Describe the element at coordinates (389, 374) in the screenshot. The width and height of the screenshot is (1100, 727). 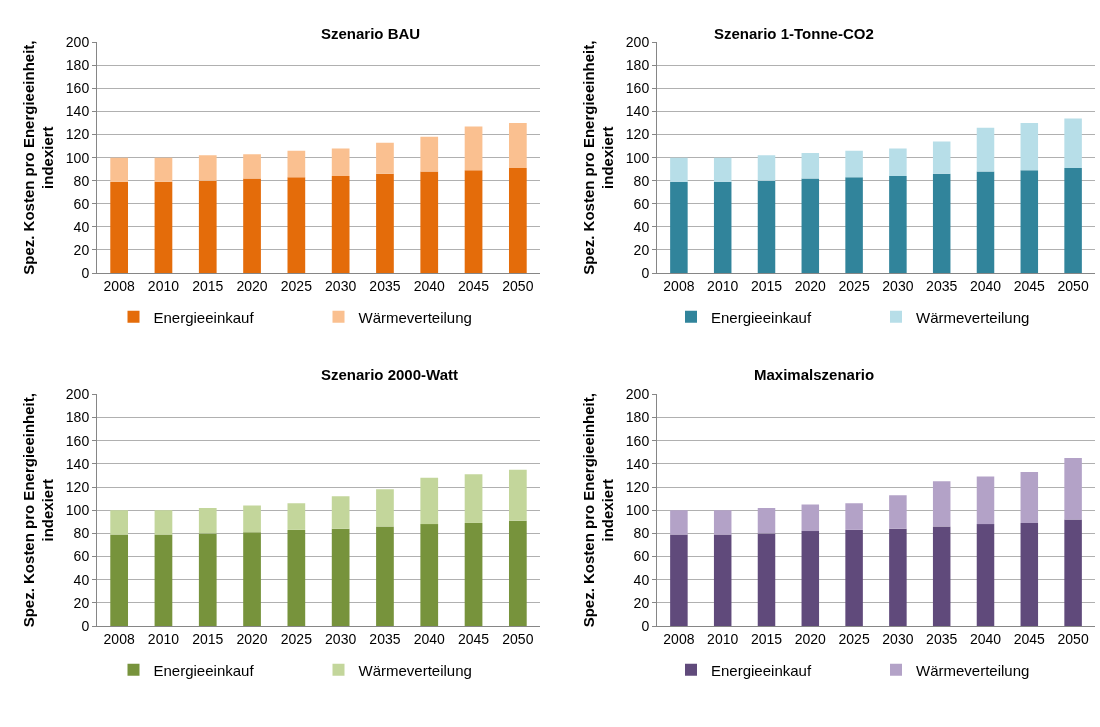
I see `chart-title: Szenario 2000-Watt` at that location.